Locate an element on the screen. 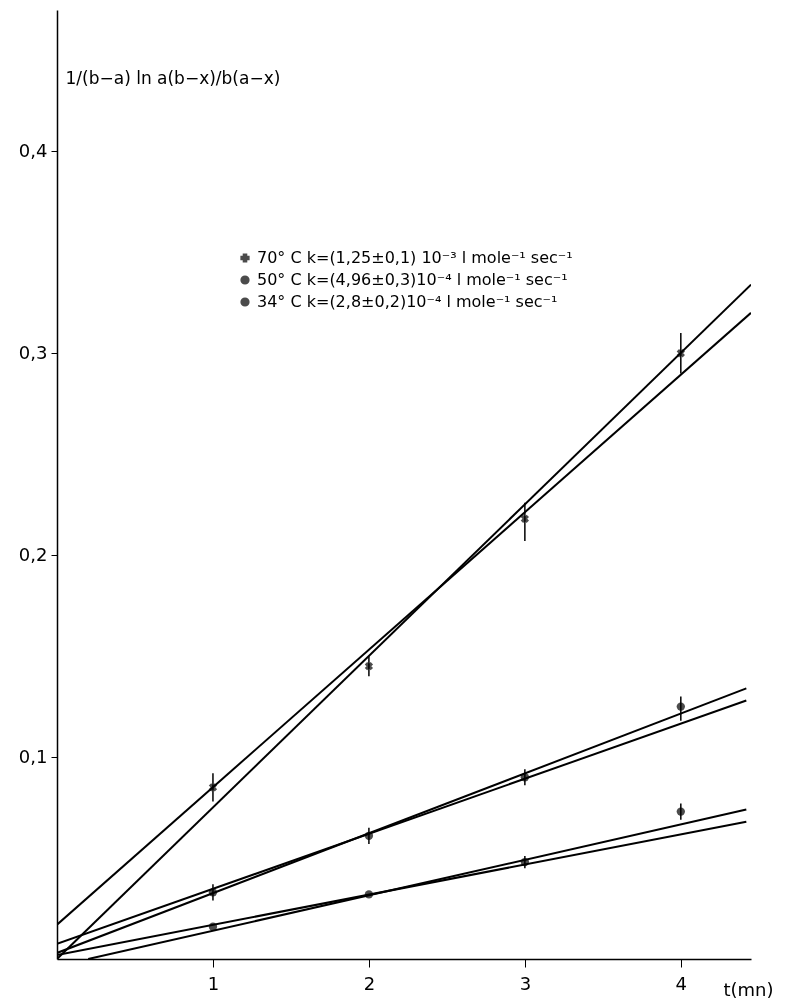  y-tick-label: 0,2 is located at coordinates (33, 554).